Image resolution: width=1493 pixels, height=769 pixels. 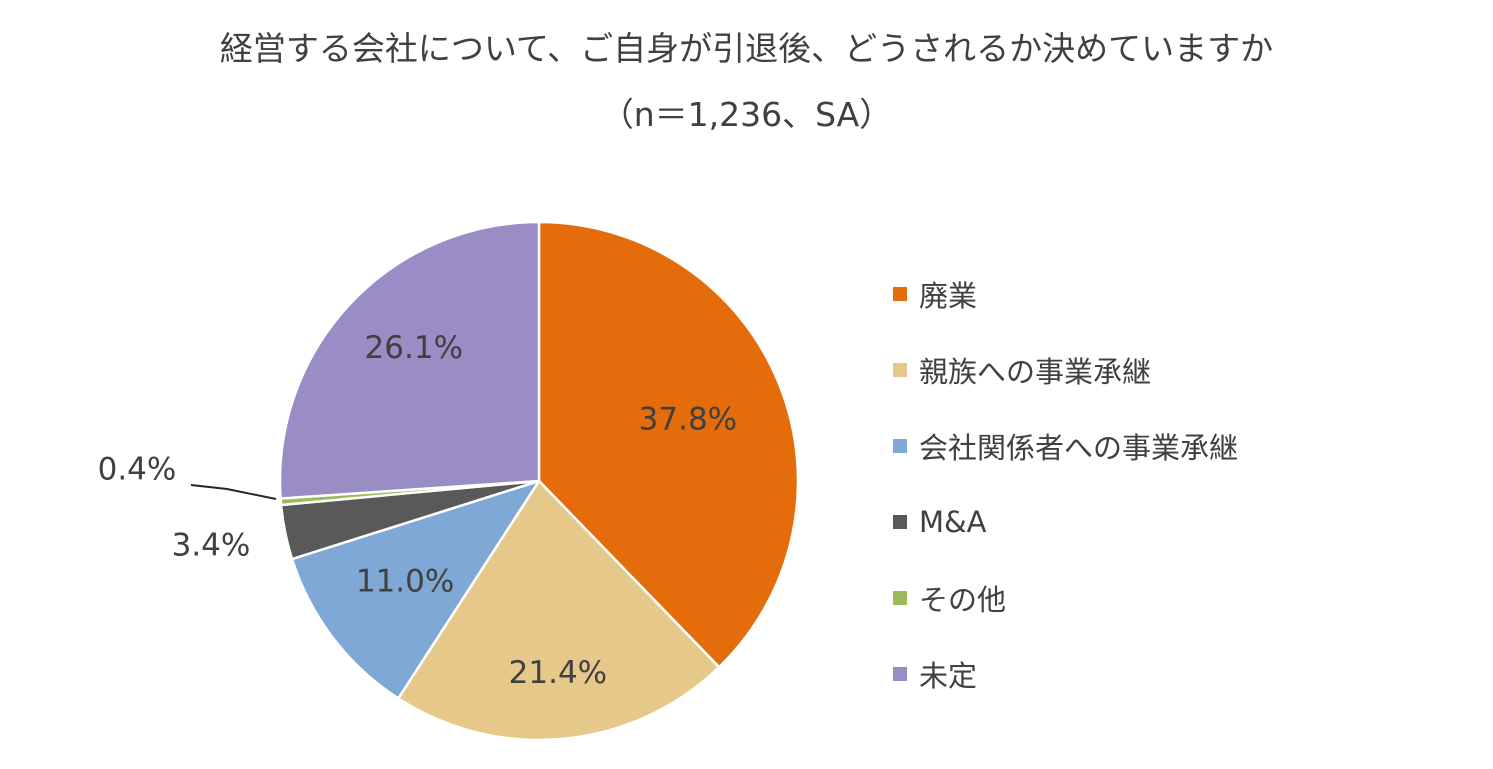 I want to click on data-label-1: 37.8%, so click(x=688, y=419).